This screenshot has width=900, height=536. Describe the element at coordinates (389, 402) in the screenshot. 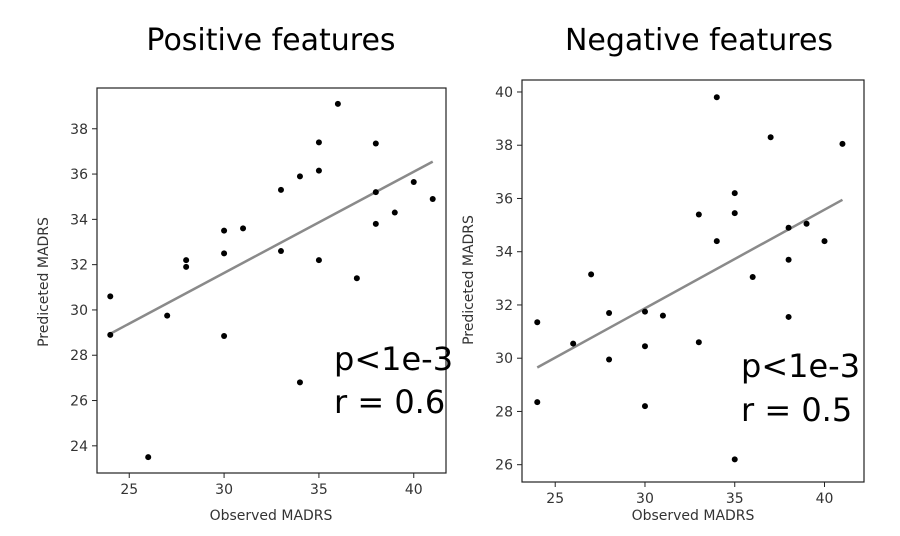

I see `r-value-annotation: r = 0.6` at that location.